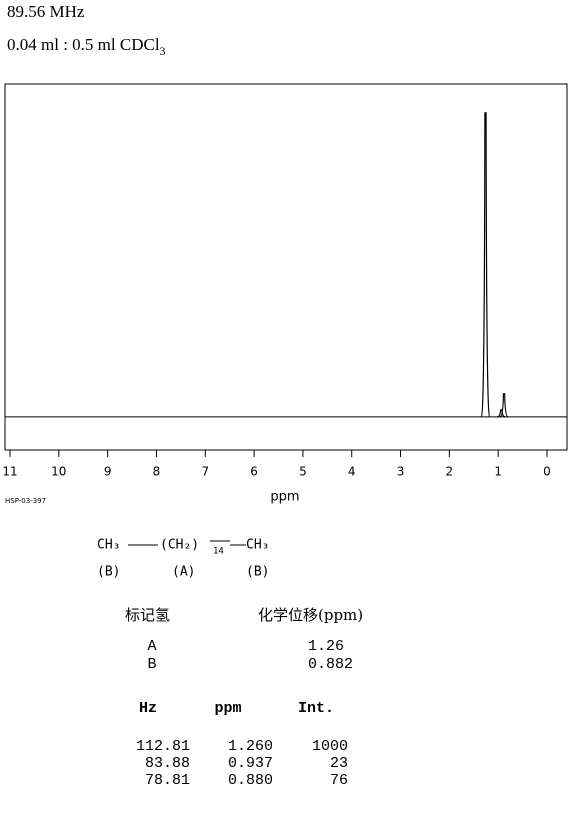 Image resolution: width=570 pixels, height=819 pixels. What do you see at coordinates (227, 708) in the screenshot?
I see `table-header: ppm` at bounding box center [227, 708].